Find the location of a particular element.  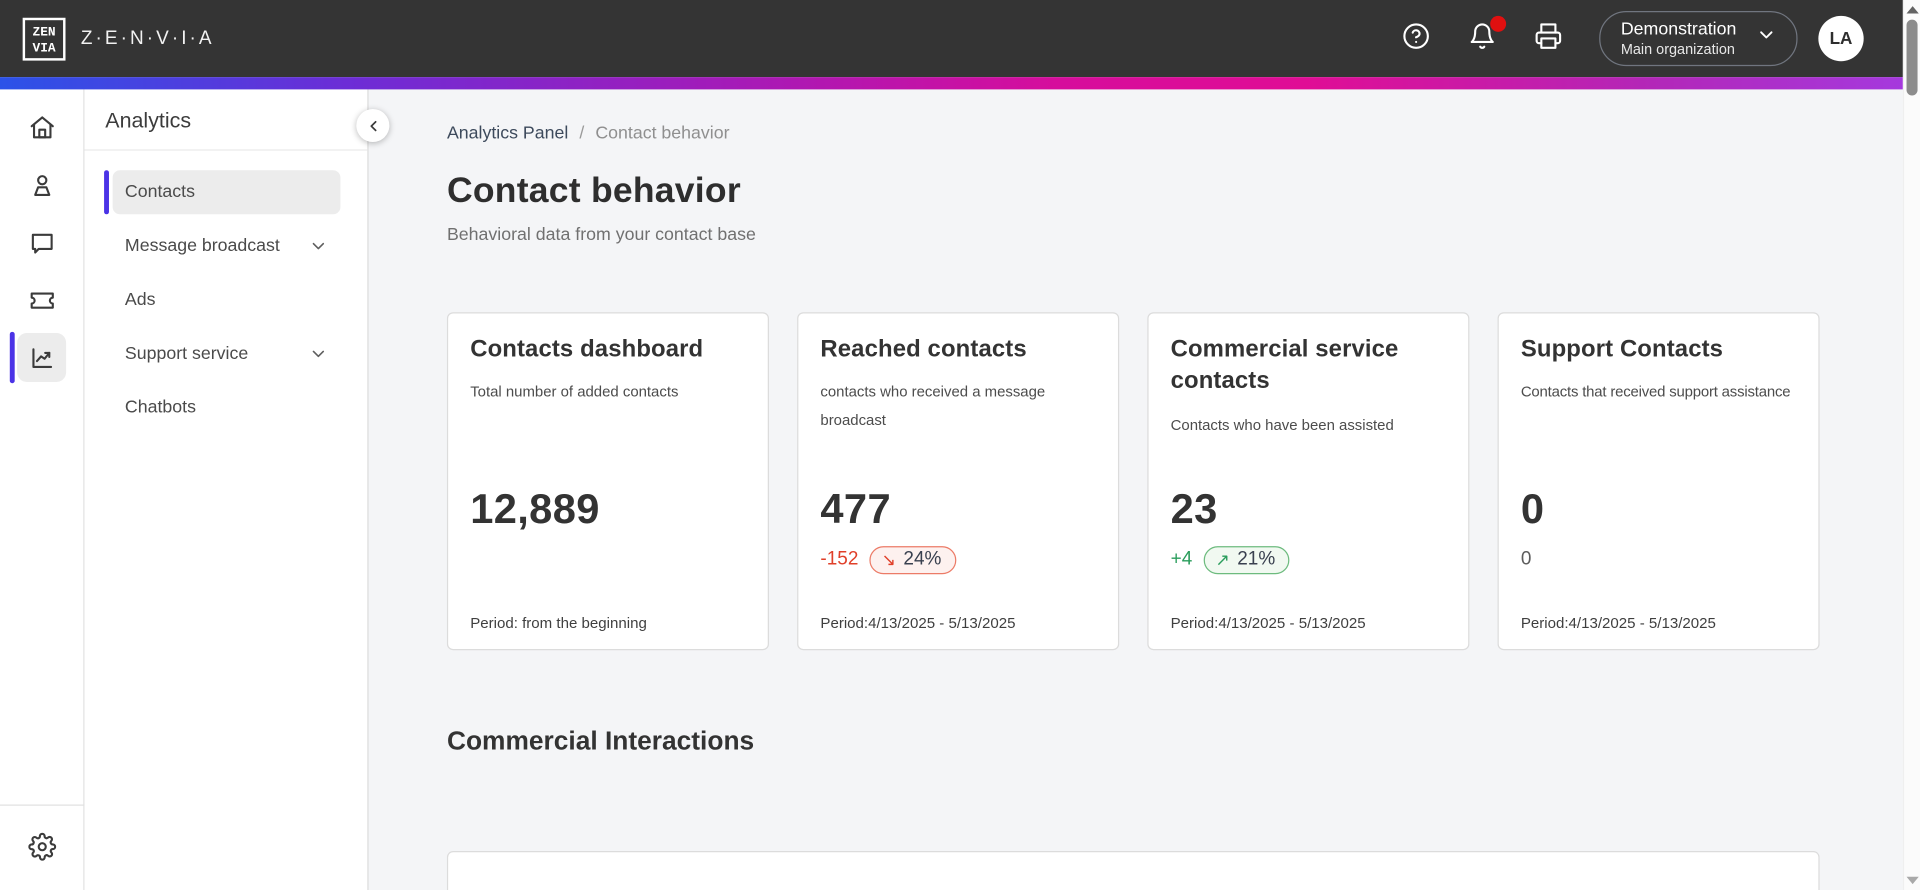

card-title: Contacts dashboard is located at coordinates (587, 349).